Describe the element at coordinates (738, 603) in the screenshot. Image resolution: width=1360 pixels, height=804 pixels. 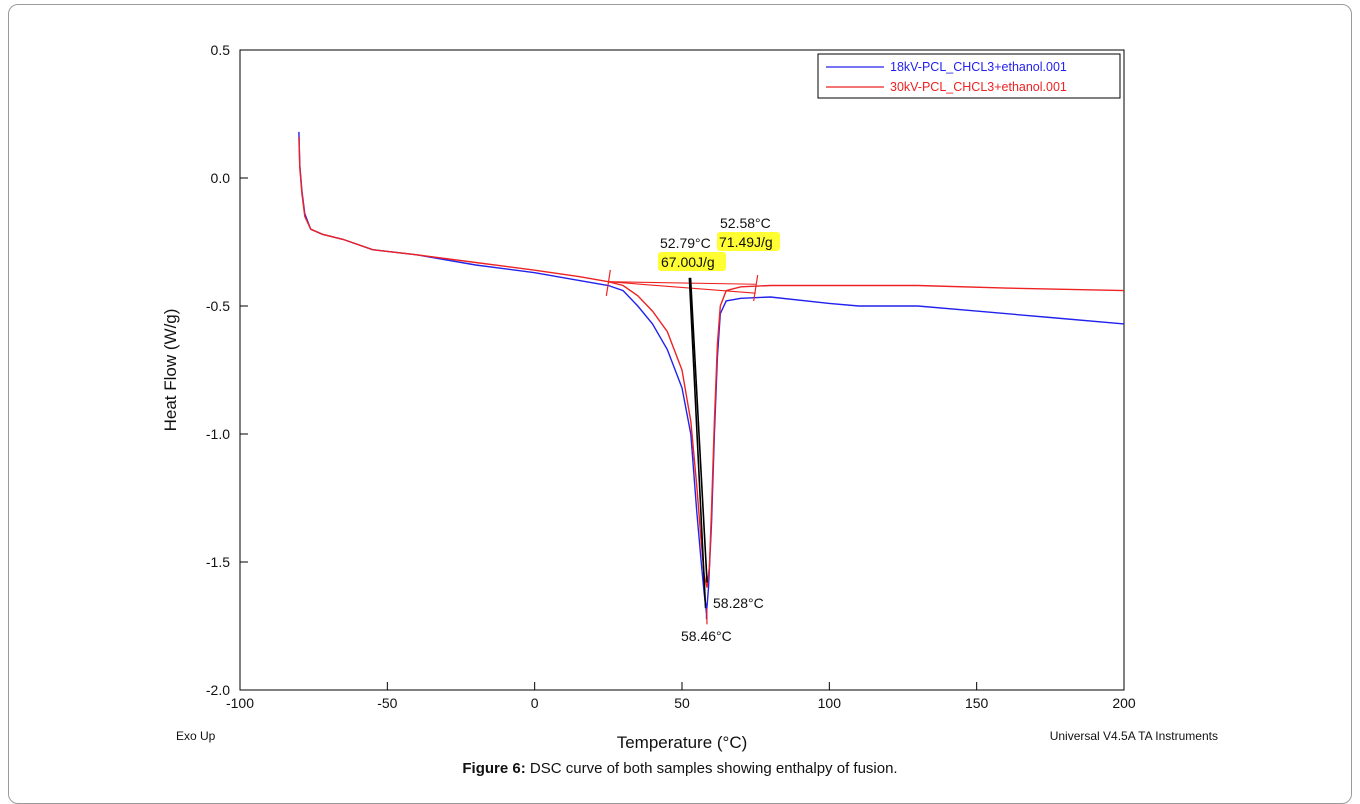
I see `peak-18kv-label: 58.28°C` at that location.